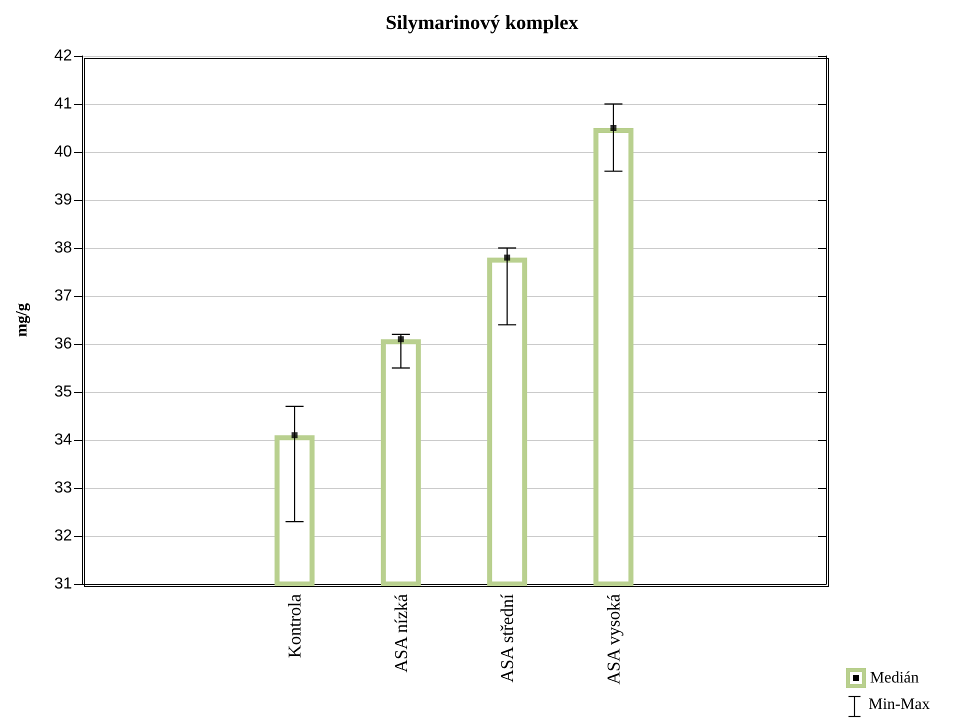  What do you see at coordinates (63, 440) in the screenshot?
I see `y-tick-label: 34` at bounding box center [63, 440].